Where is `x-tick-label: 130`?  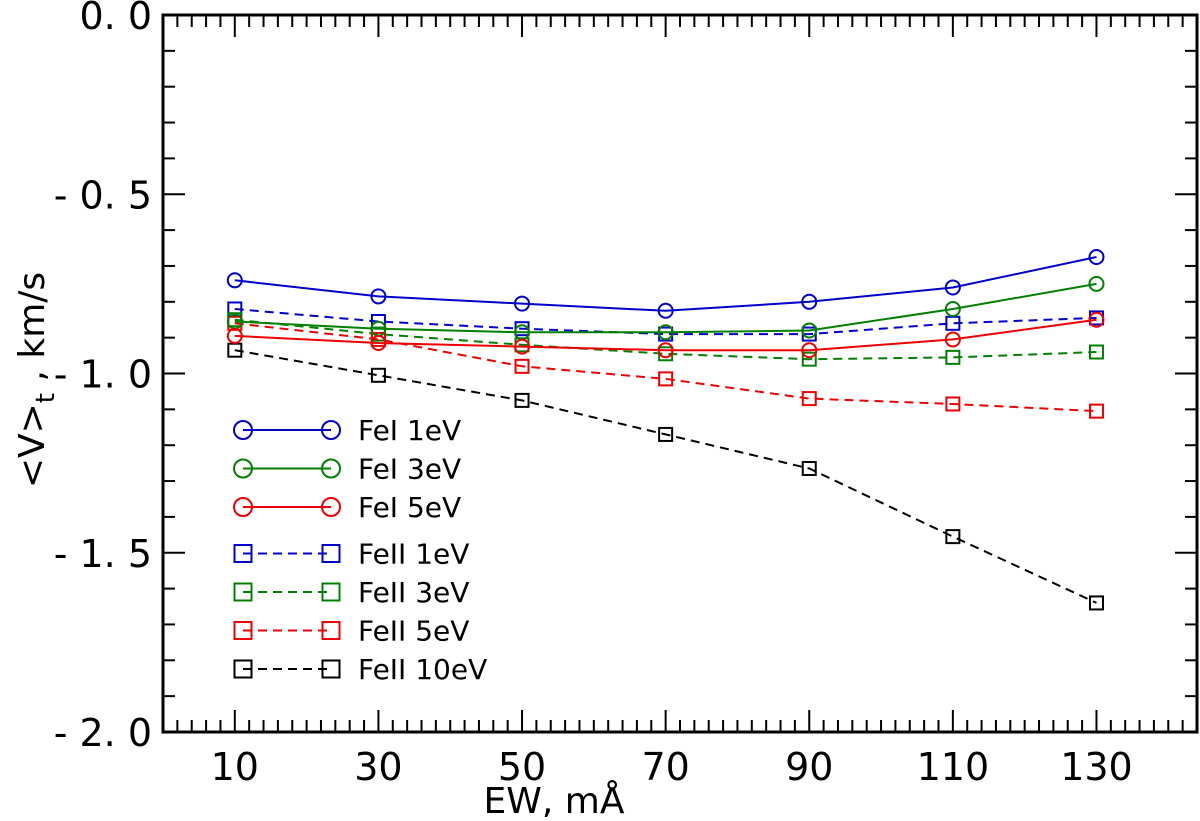
x-tick-label: 130 is located at coordinates (1096, 767).